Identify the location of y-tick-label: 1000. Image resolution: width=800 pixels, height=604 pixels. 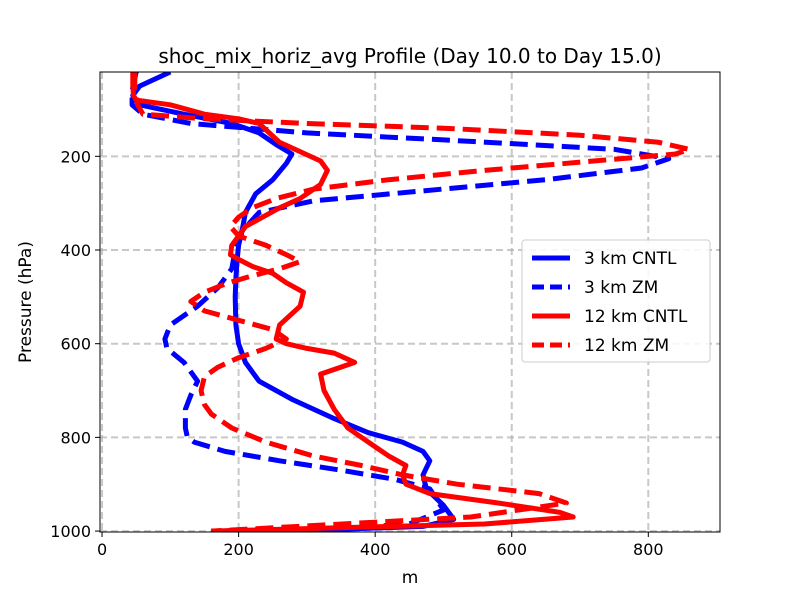
(70, 531).